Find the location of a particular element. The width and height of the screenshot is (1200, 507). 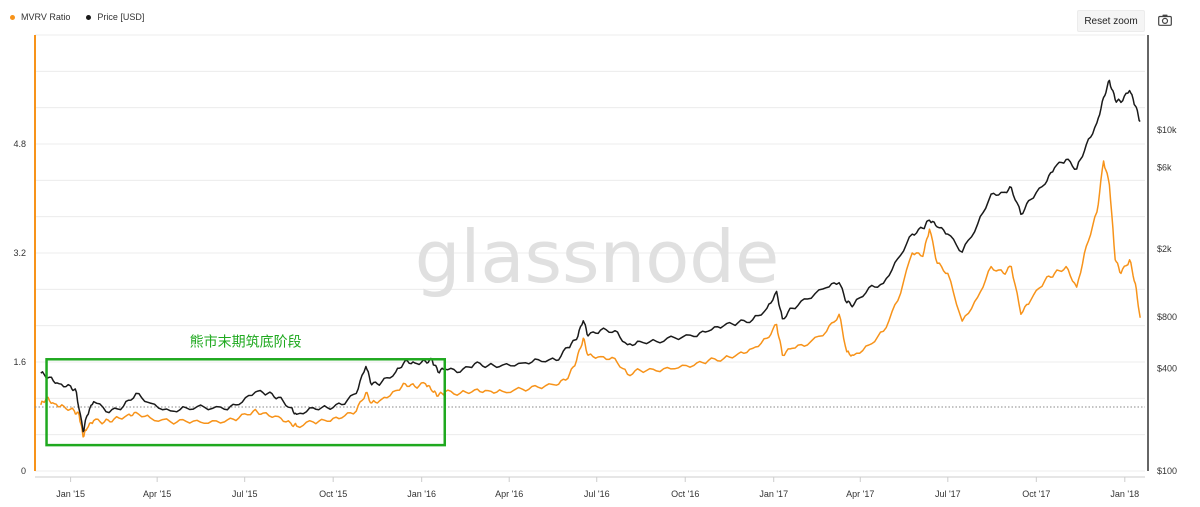

y-right-tick-label: $800 is located at coordinates (1167, 317).